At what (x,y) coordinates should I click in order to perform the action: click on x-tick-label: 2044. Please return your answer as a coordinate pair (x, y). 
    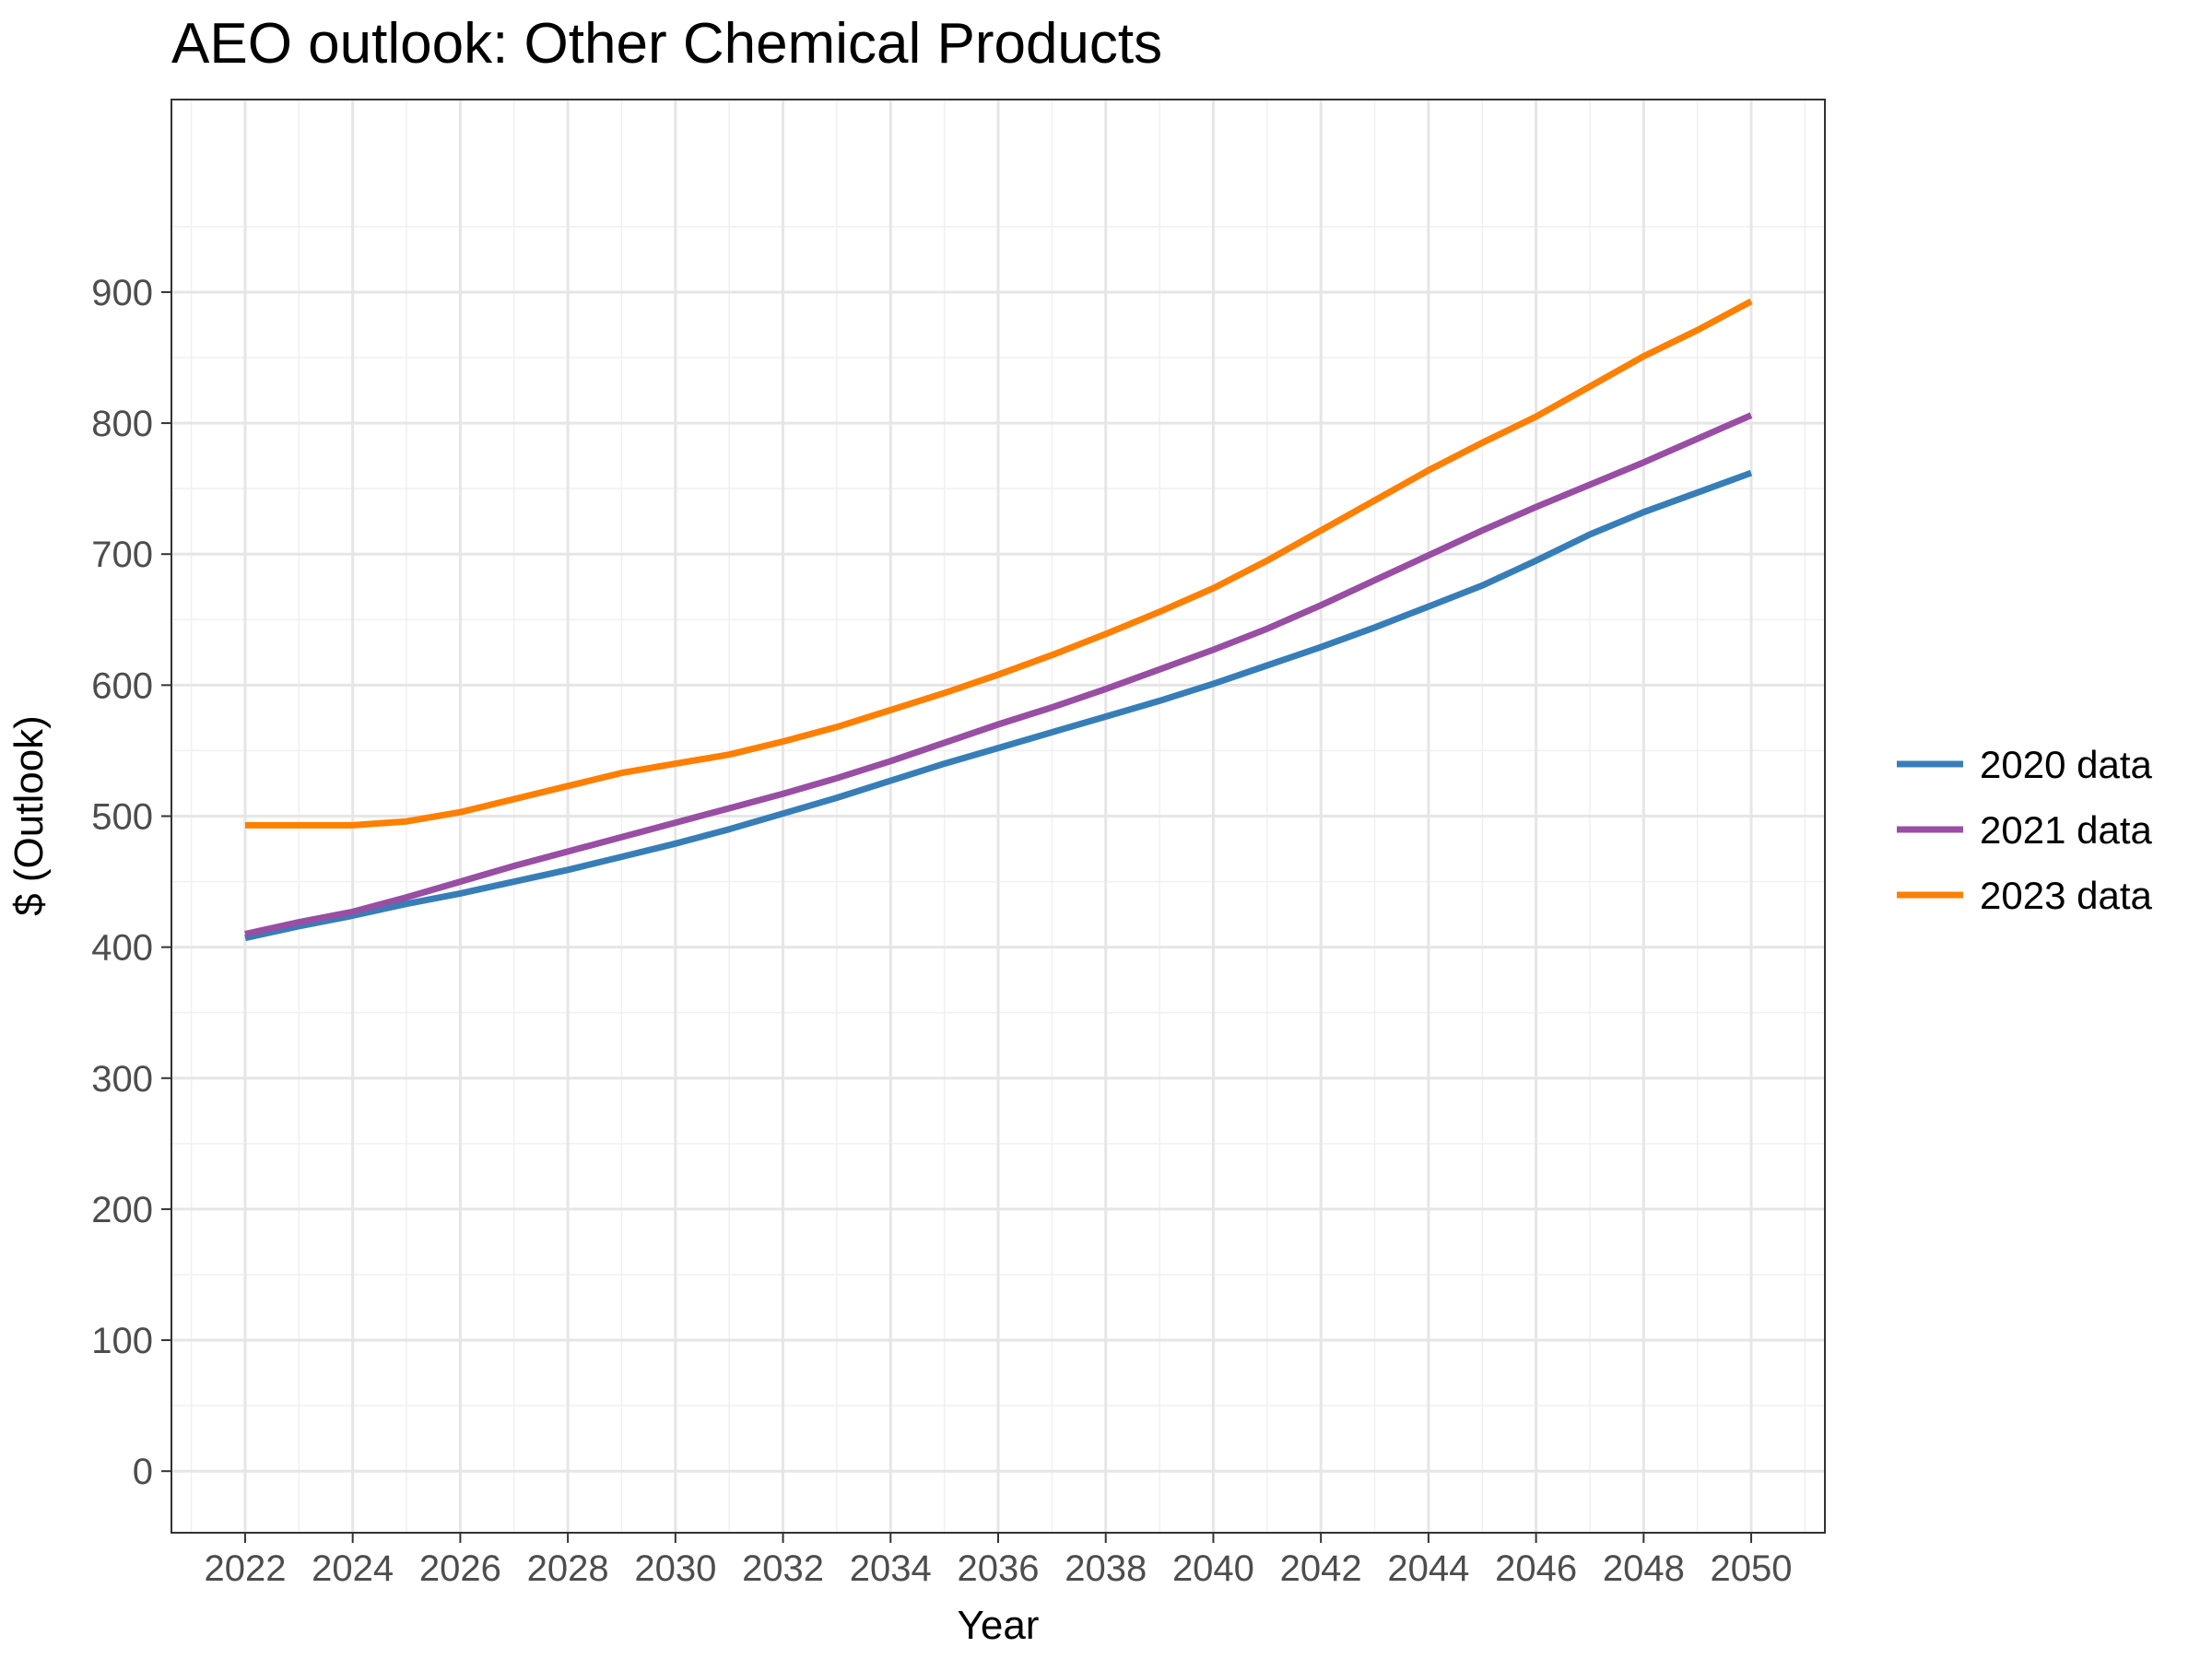
    Looking at the image, I should click on (1428, 1568).